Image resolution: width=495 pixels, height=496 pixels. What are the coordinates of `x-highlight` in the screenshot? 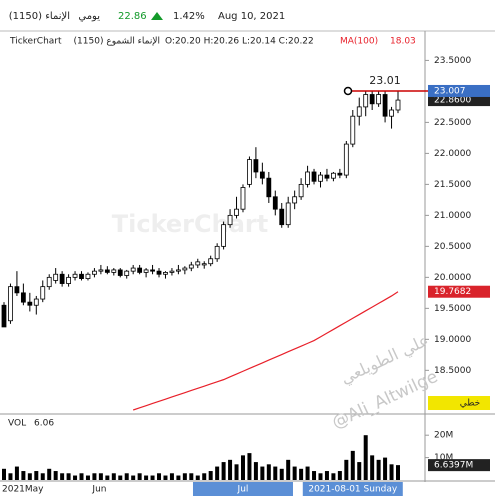 It's located at (352, 489).